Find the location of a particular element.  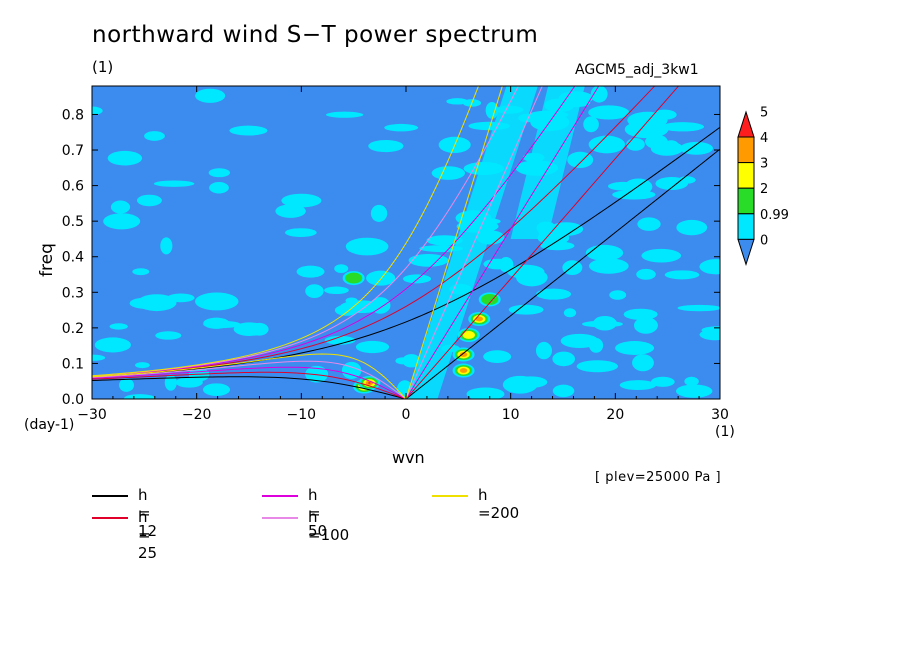

colorbar-min-arrow is located at coordinates (746, 252).